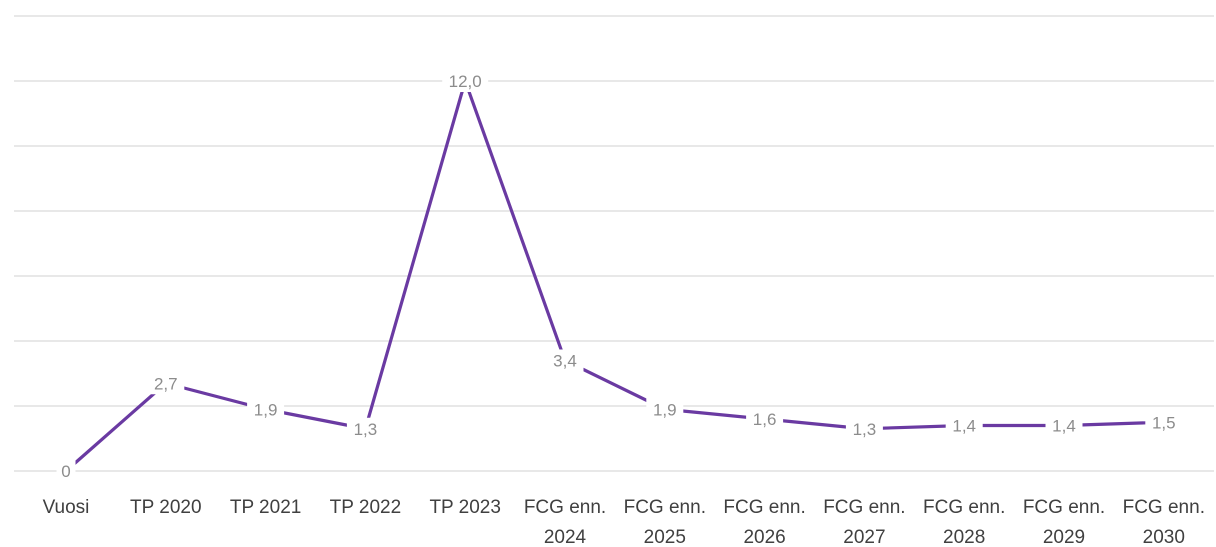  What do you see at coordinates (565, 522) in the screenshot?
I see `x-tick-label: FCG enn. 2024` at bounding box center [565, 522].